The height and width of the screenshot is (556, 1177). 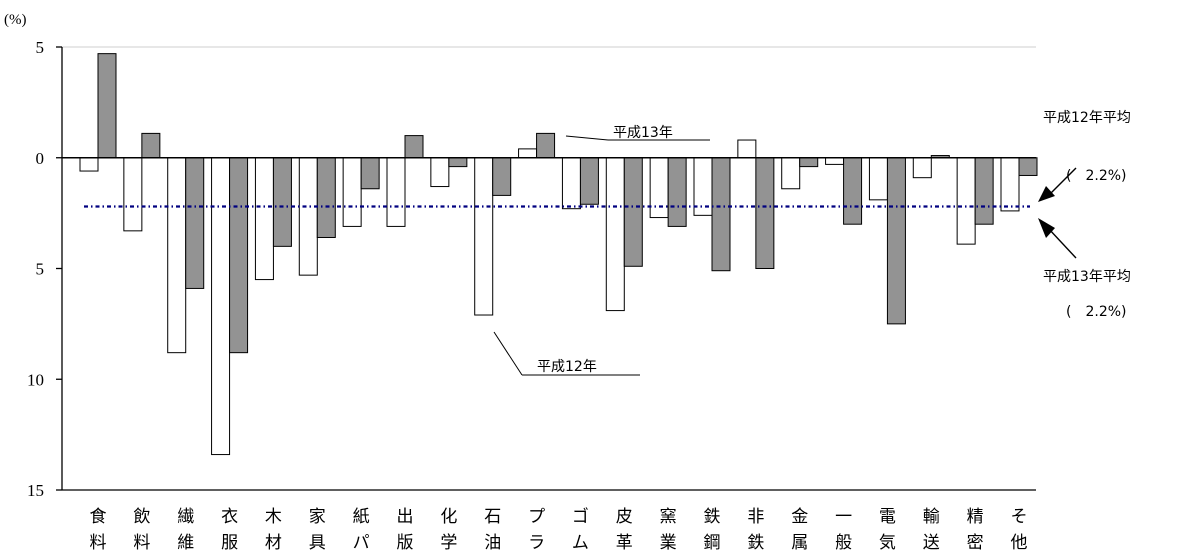 What do you see at coordinates (508, 353) in the screenshot?
I see `leader-line-2000` at bounding box center [508, 353].